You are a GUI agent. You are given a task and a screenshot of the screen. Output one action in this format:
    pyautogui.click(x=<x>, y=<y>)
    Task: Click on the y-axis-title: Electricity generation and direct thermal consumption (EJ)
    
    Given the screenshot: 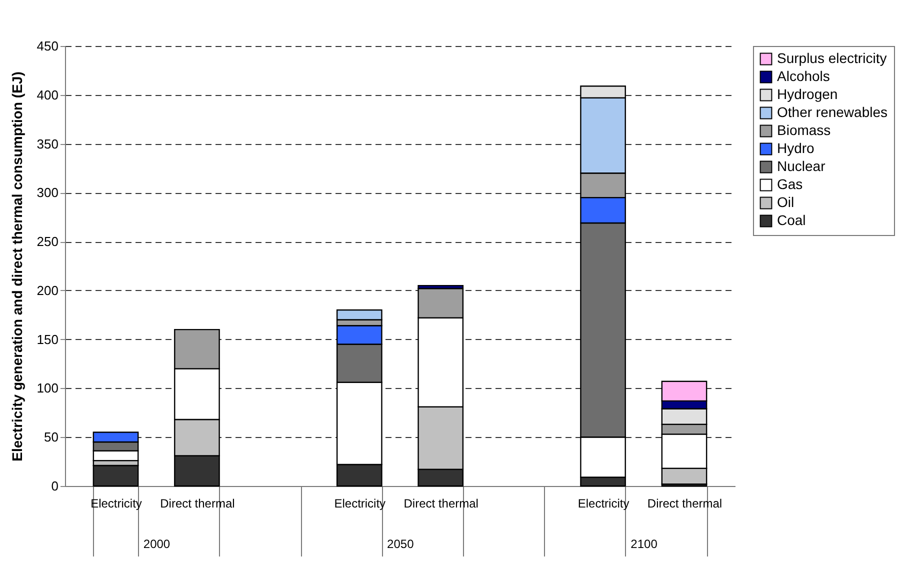 What is the action you would take?
    pyautogui.click(x=16, y=267)
    